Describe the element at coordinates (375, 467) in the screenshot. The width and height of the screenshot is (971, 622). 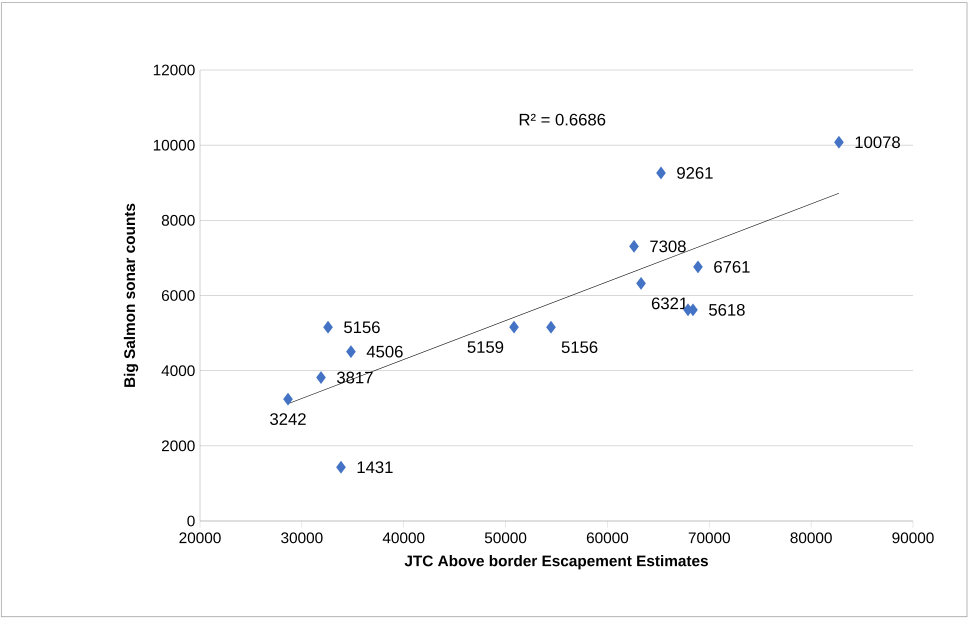
I see `data-label: 1431` at that location.